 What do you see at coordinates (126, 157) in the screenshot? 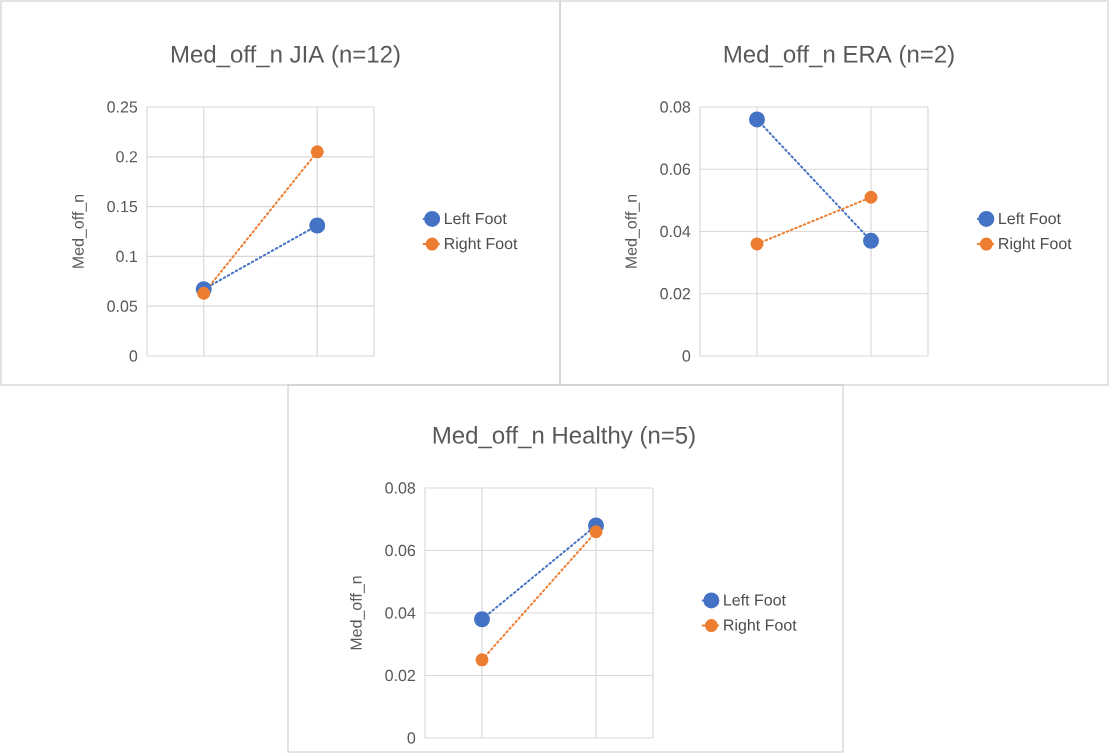
I see `y-tick-label: 0.2` at bounding box center [126, 157].